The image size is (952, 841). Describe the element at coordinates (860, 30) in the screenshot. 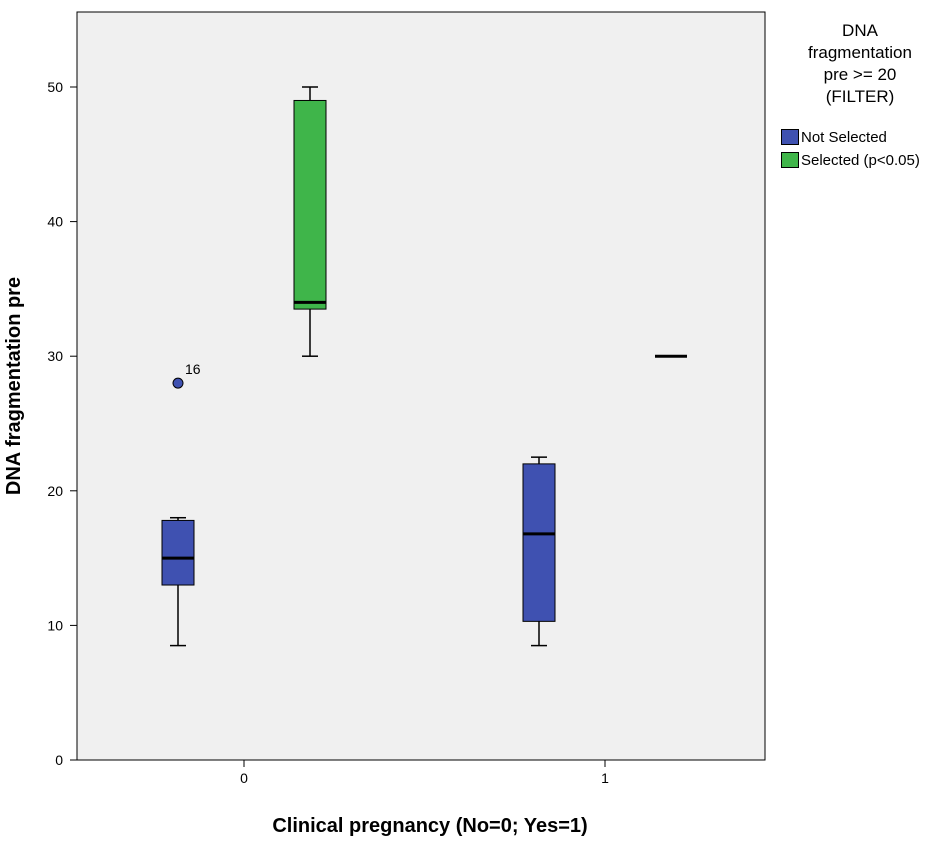

I see `legend-title-line: DNA` at that location.